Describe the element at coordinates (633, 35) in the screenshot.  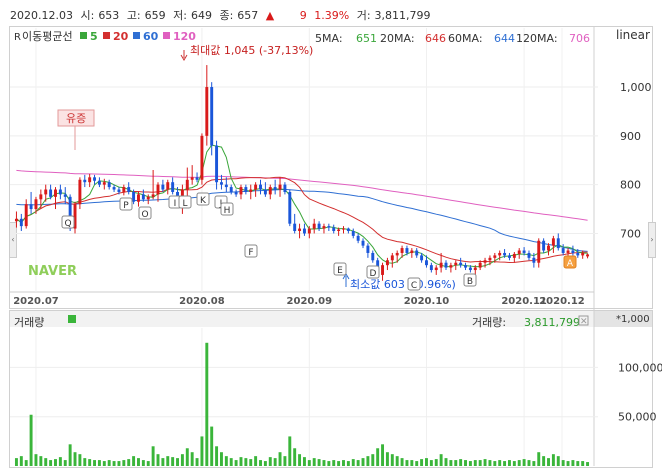
I see `scale-mode-toggle: linear` at that location.